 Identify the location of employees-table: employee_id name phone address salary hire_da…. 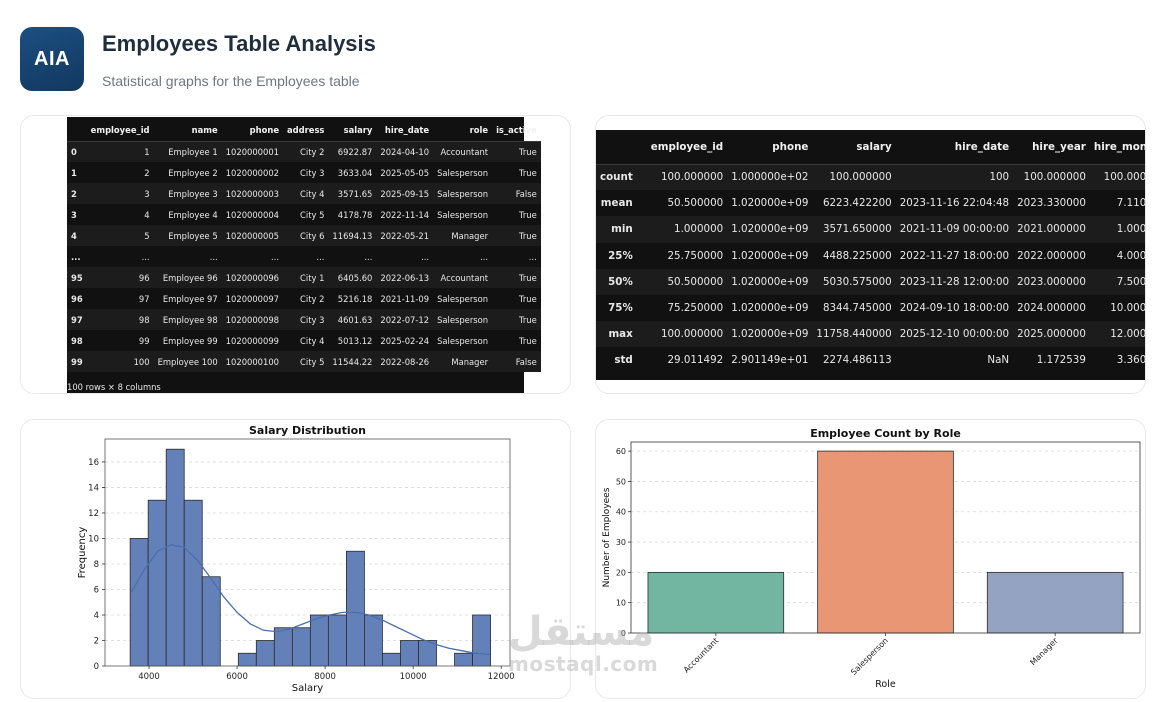
(304, 246).